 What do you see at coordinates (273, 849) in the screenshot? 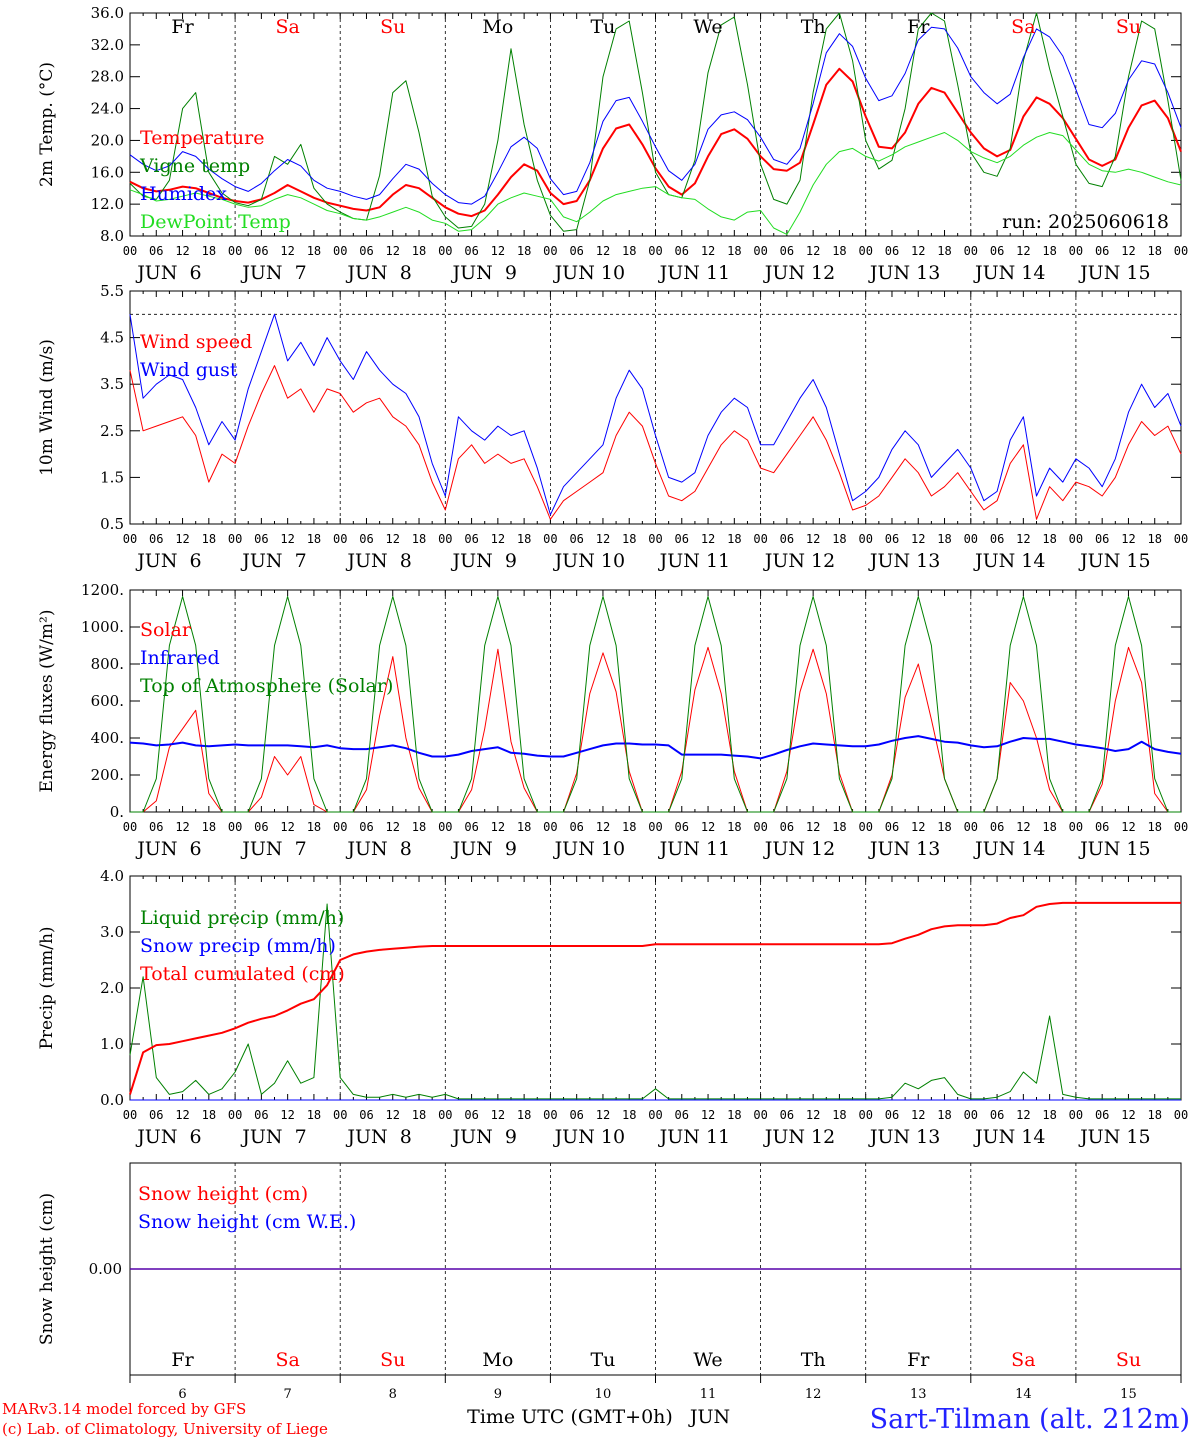
I see `date-label: JUN 7` at bounding box center [273, 849].